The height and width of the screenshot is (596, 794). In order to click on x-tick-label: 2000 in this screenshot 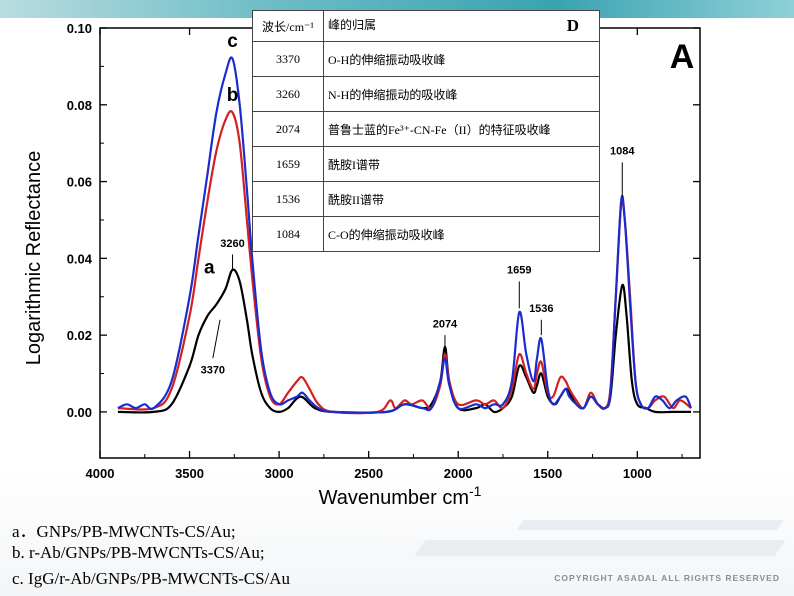, I will do `click(458, 473)`.